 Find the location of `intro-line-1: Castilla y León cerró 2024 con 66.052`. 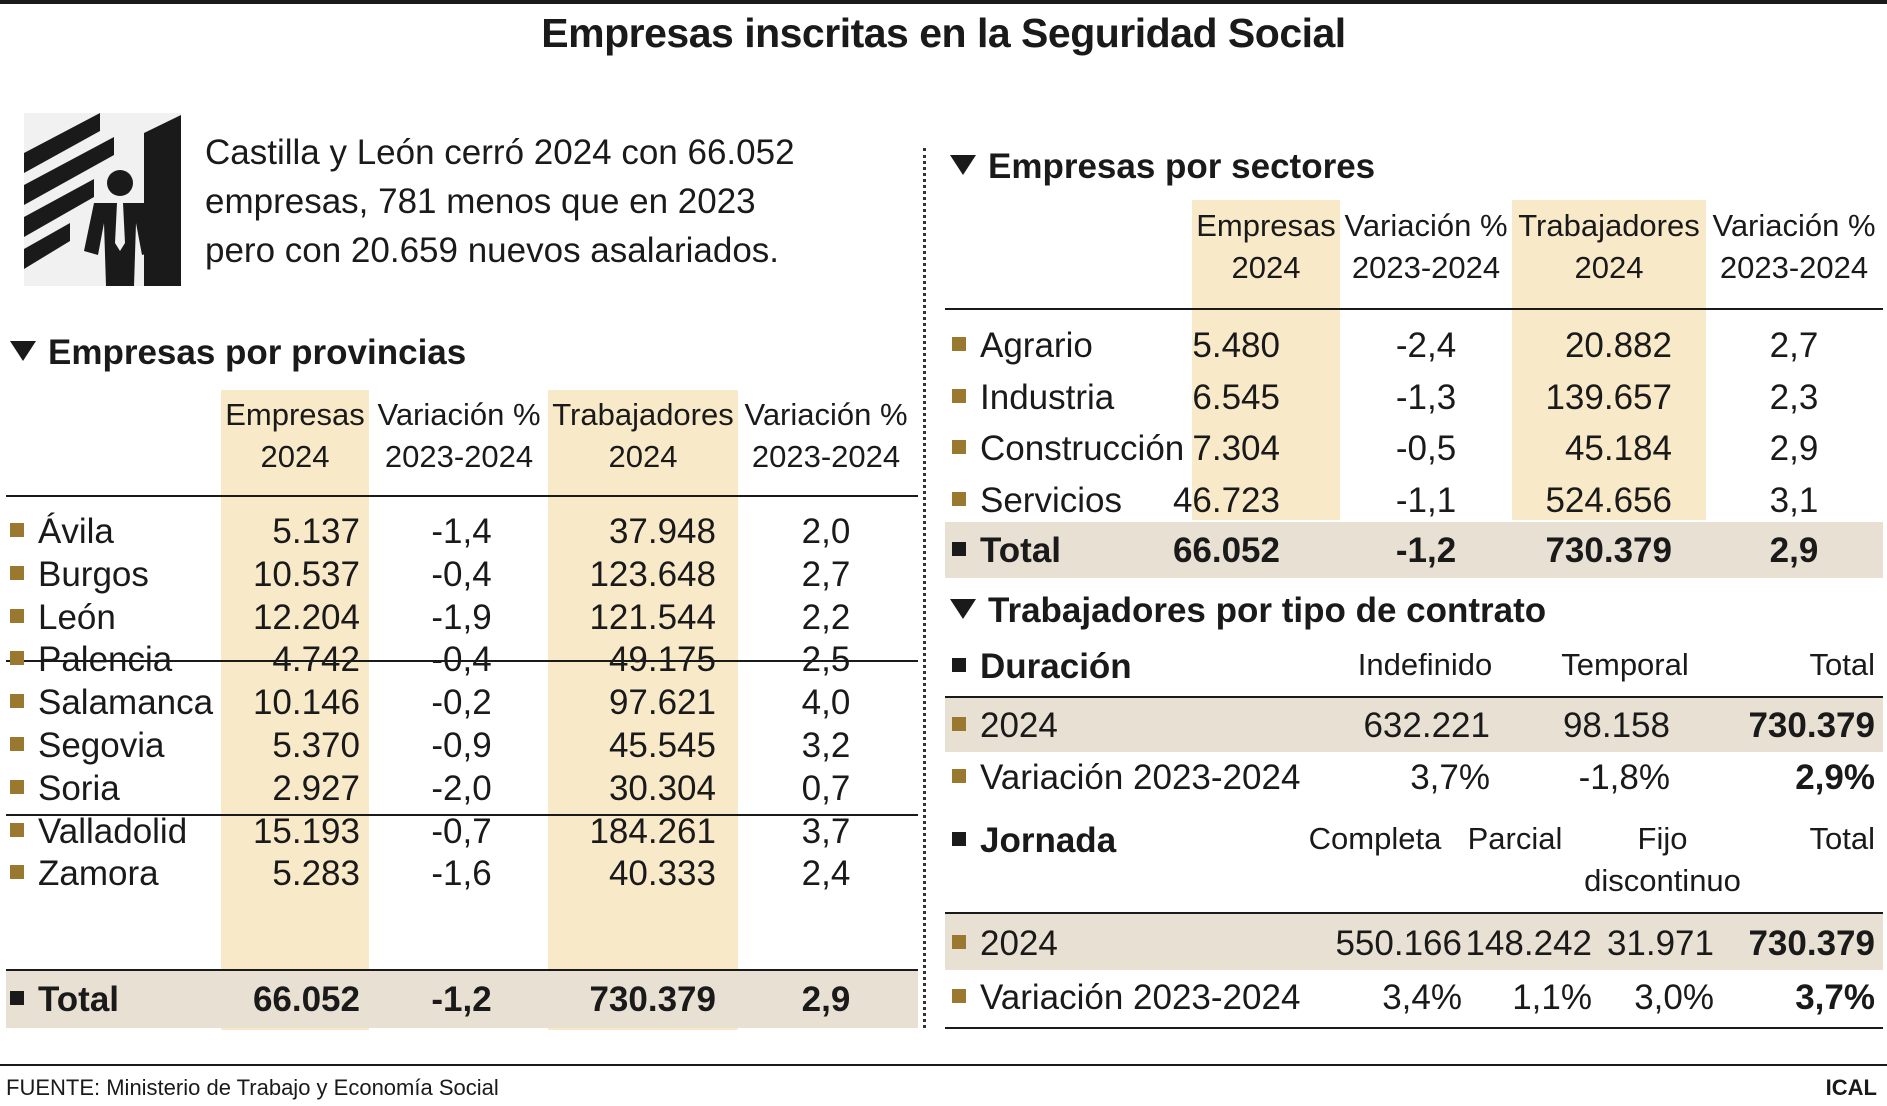

intro-line-1: Castilla y León cerró 2024 con 66.052 is located at coordinates (500, 152).